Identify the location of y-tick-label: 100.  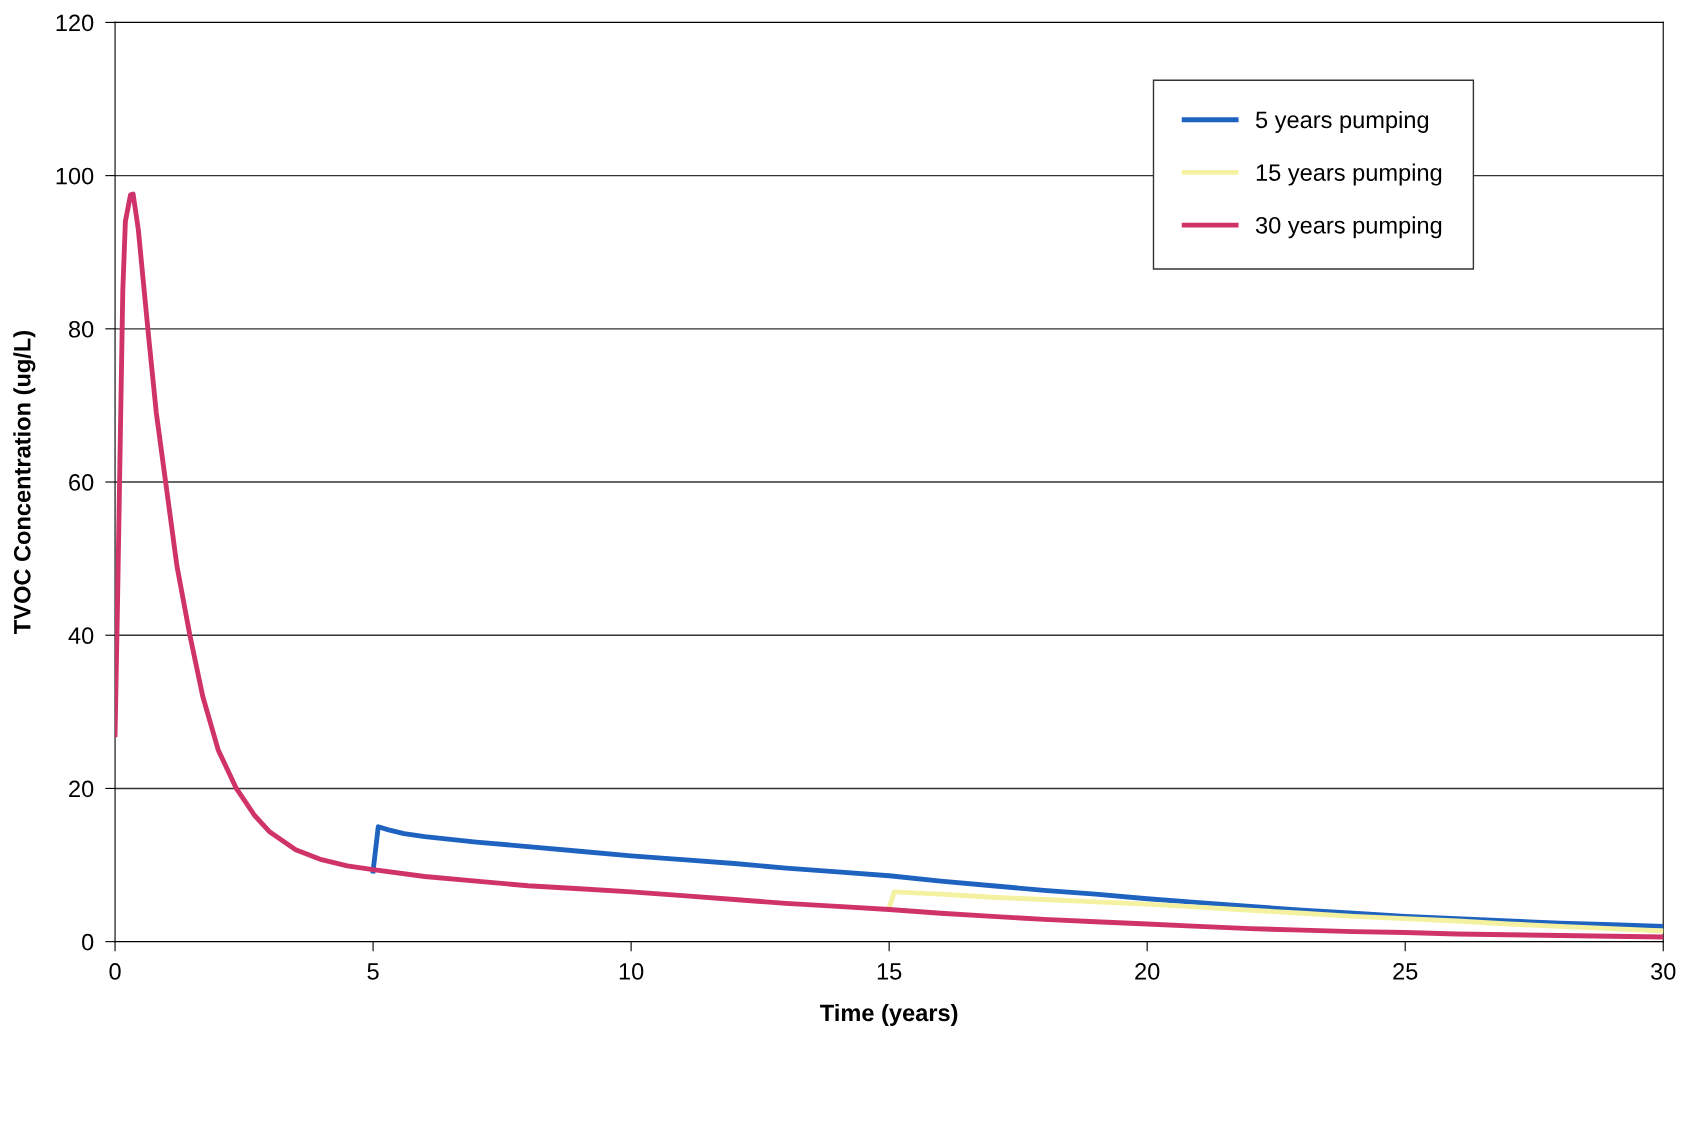
(75, 176).